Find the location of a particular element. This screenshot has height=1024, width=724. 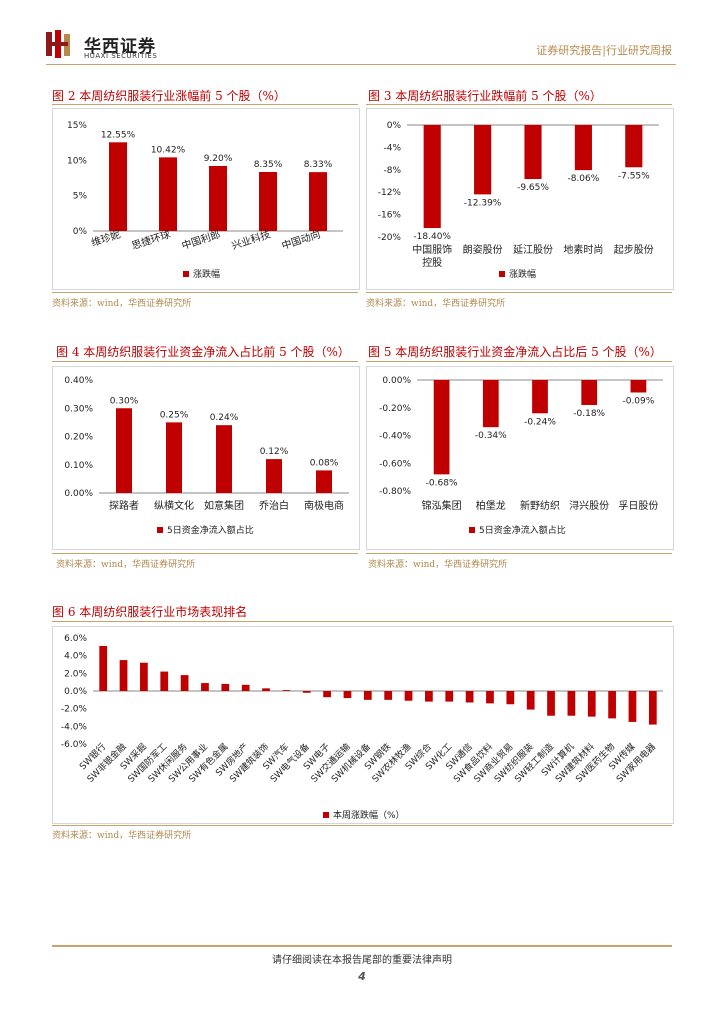

data-label: -18.40% is located at coordinates (432, 237).